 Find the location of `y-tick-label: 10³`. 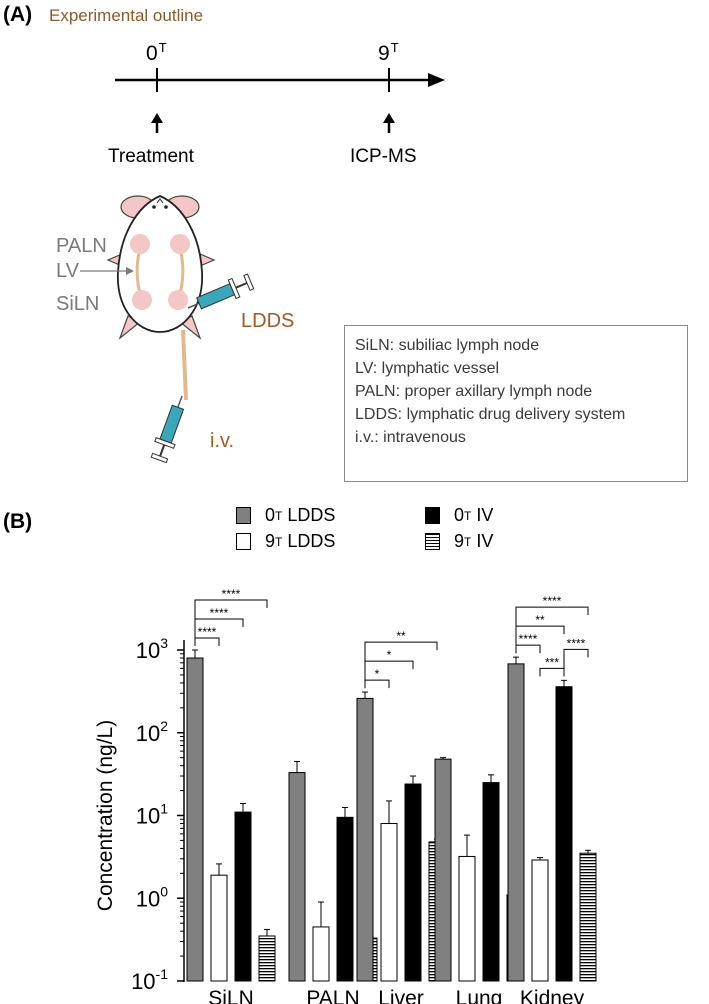

y-tick-label: 10³ is located at coordinates (152, 649).